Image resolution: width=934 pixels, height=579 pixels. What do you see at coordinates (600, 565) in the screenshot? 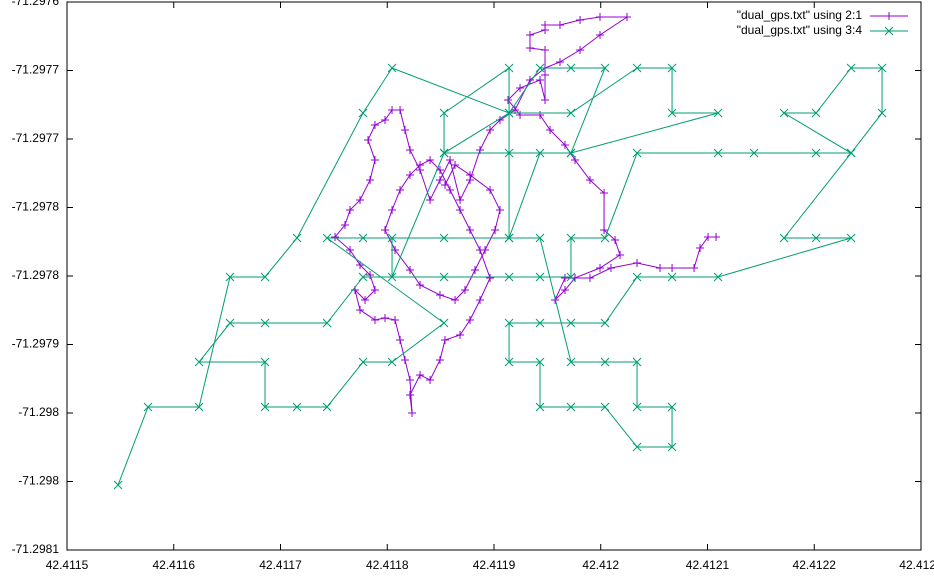
I see `x-tick-label: 42.412` at bounding box center [600, 565].